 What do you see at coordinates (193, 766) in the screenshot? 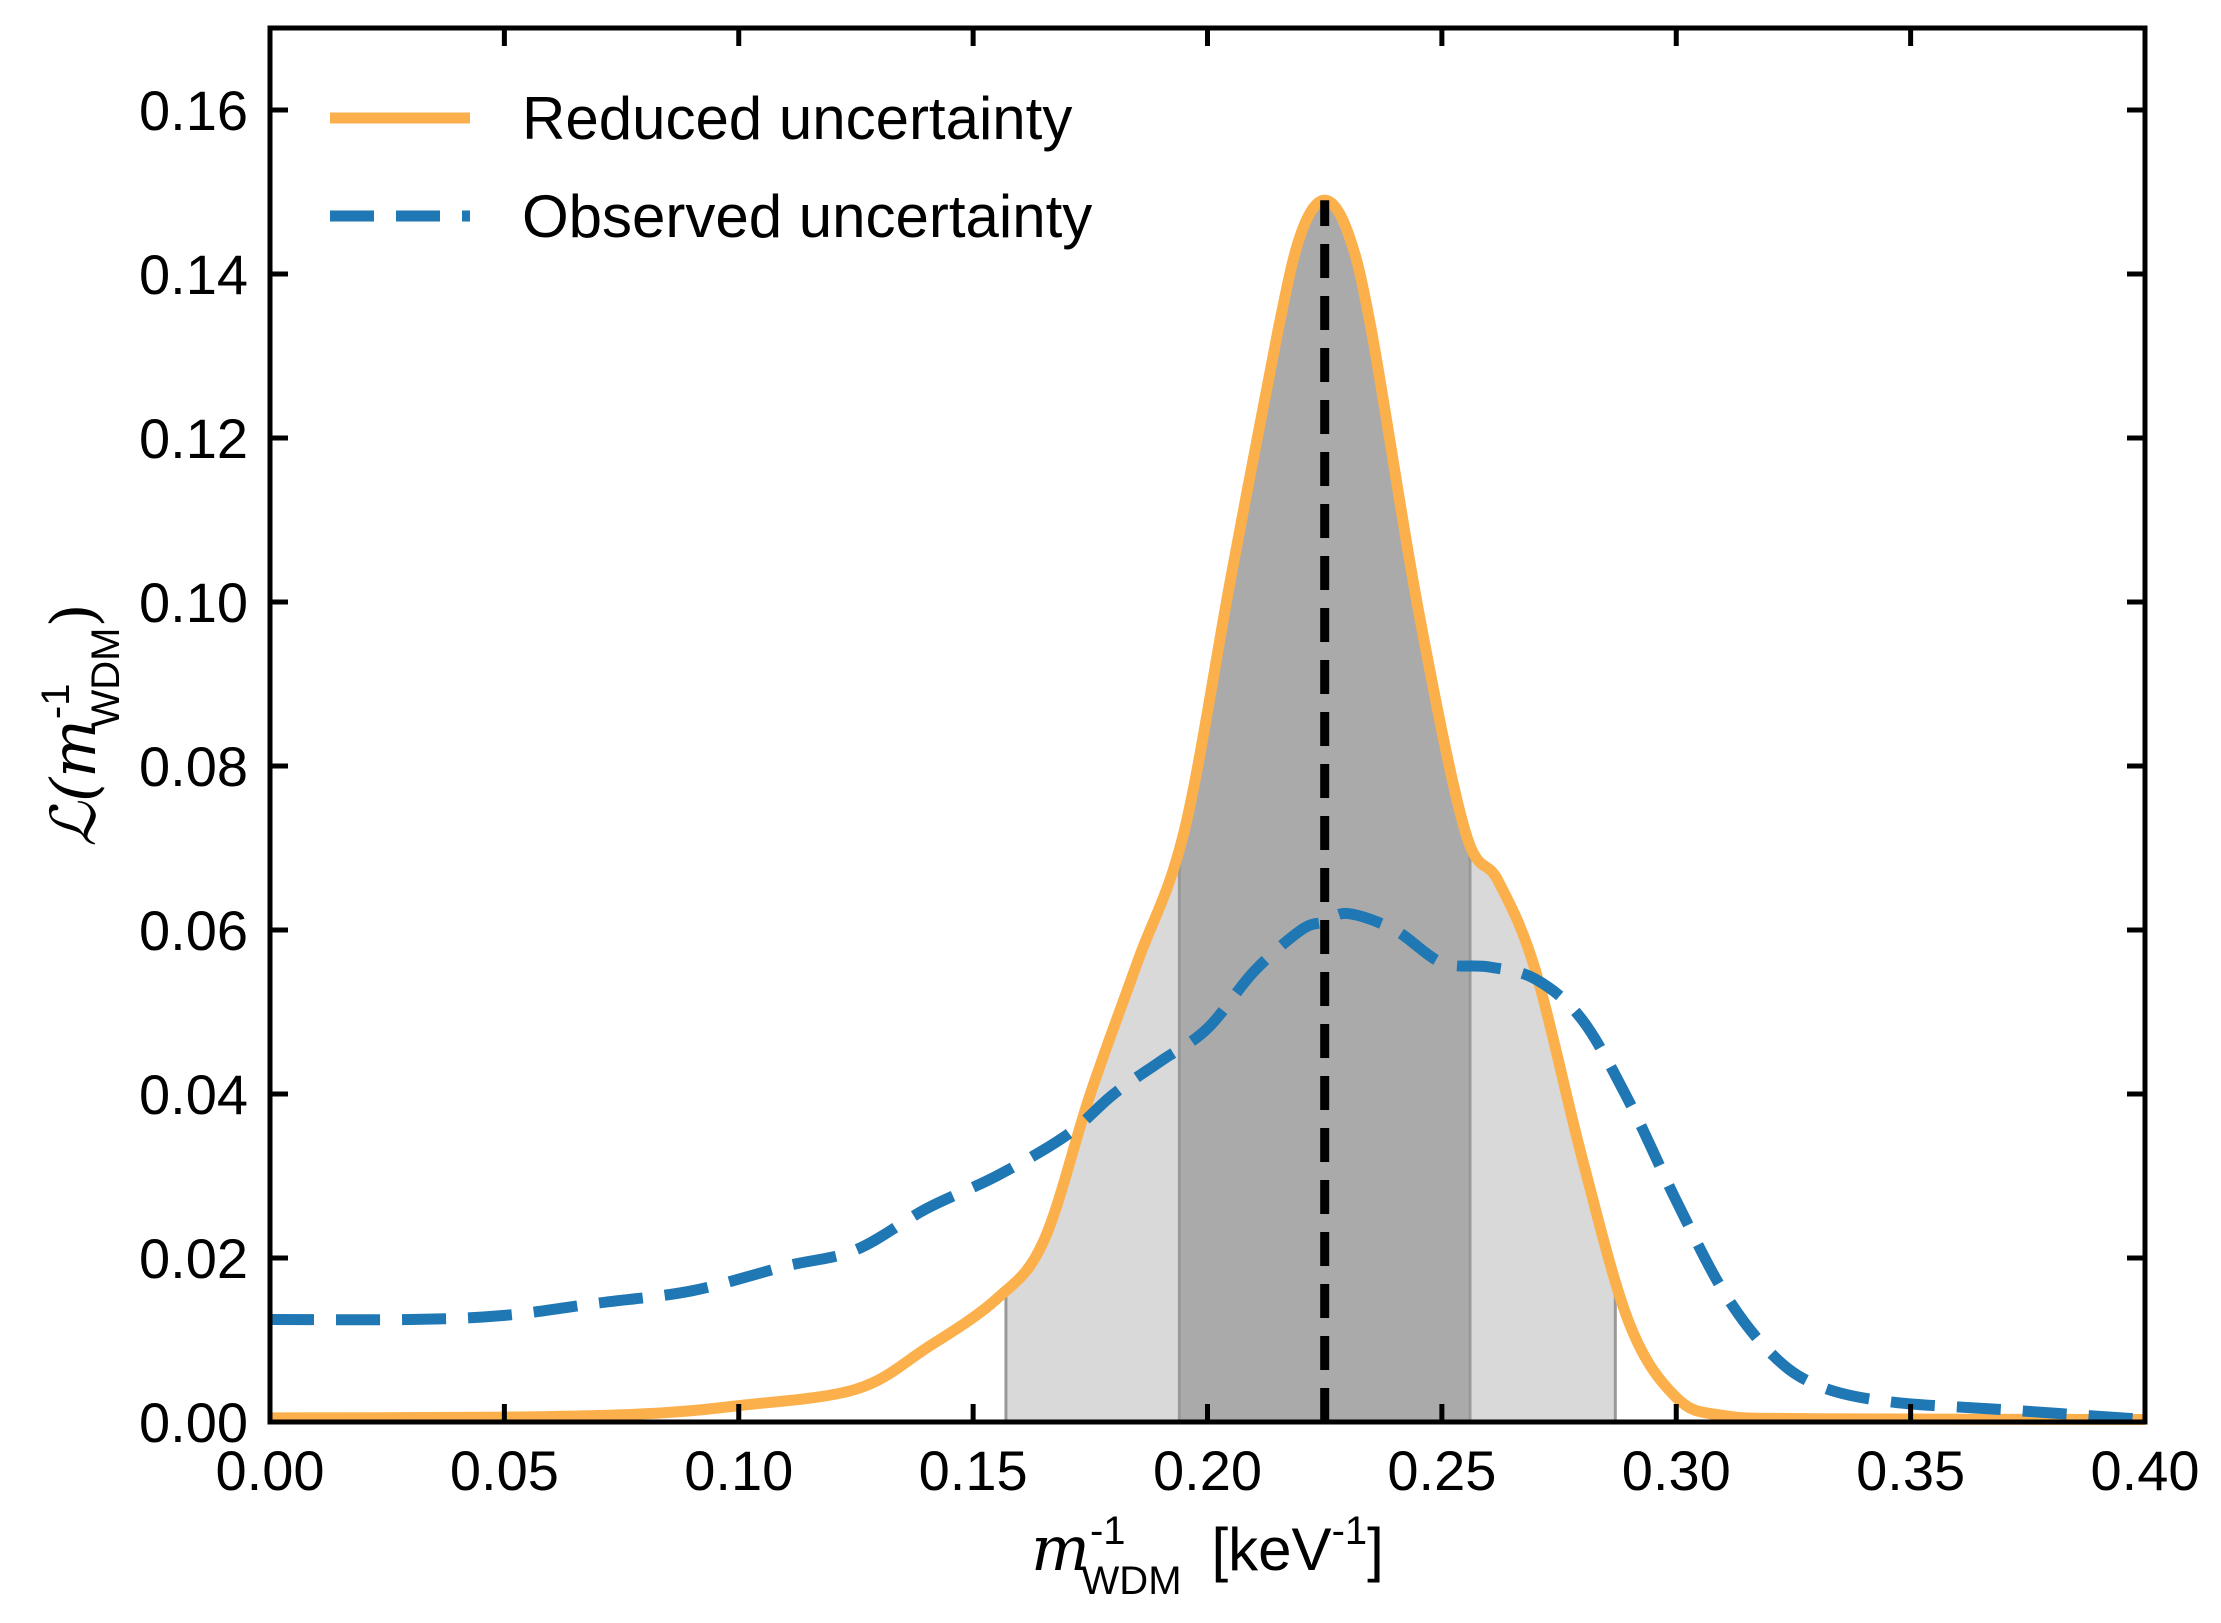
I see `y-tick-label-4: 0.08` at bounding box center [193, 766].